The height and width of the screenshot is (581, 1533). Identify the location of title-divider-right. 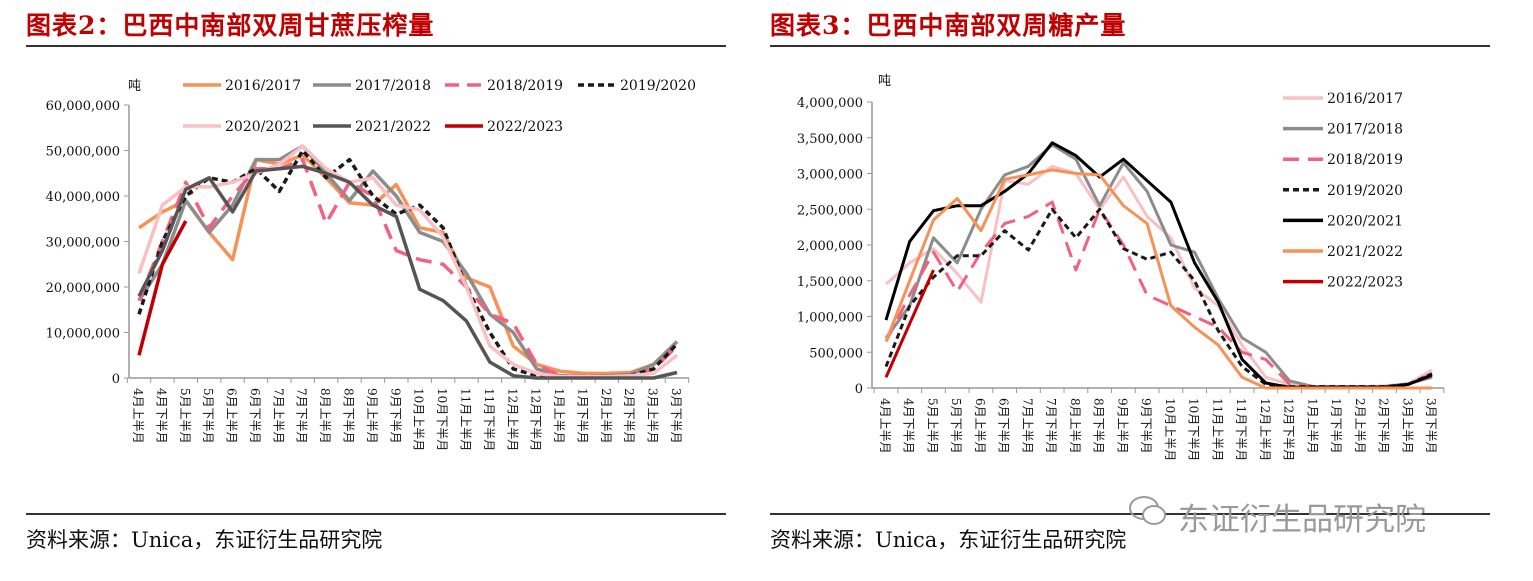
(1130, 46).